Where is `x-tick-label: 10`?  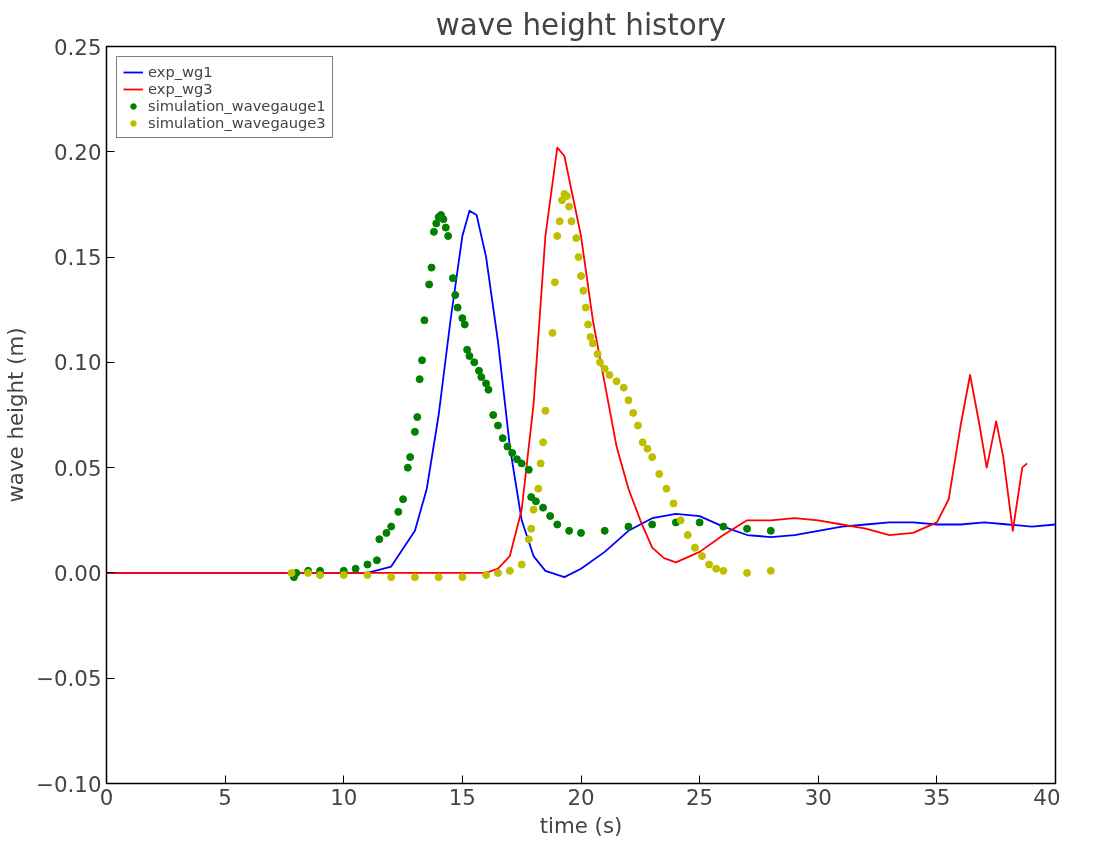
x-tick-label: 10 is located at coordinates (344, 797).